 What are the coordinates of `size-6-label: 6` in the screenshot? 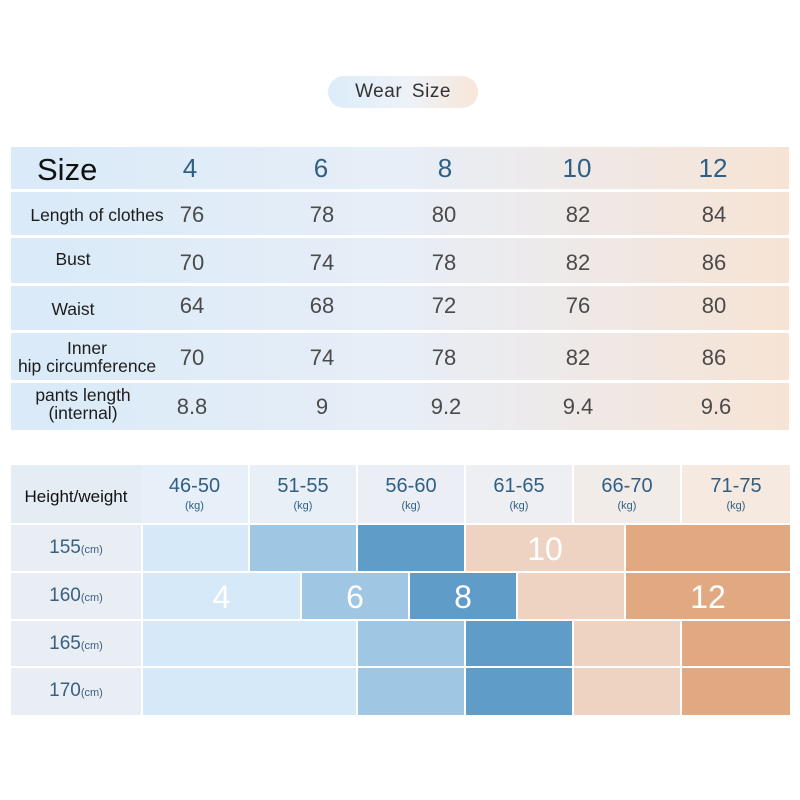 It's located at (355, 597).